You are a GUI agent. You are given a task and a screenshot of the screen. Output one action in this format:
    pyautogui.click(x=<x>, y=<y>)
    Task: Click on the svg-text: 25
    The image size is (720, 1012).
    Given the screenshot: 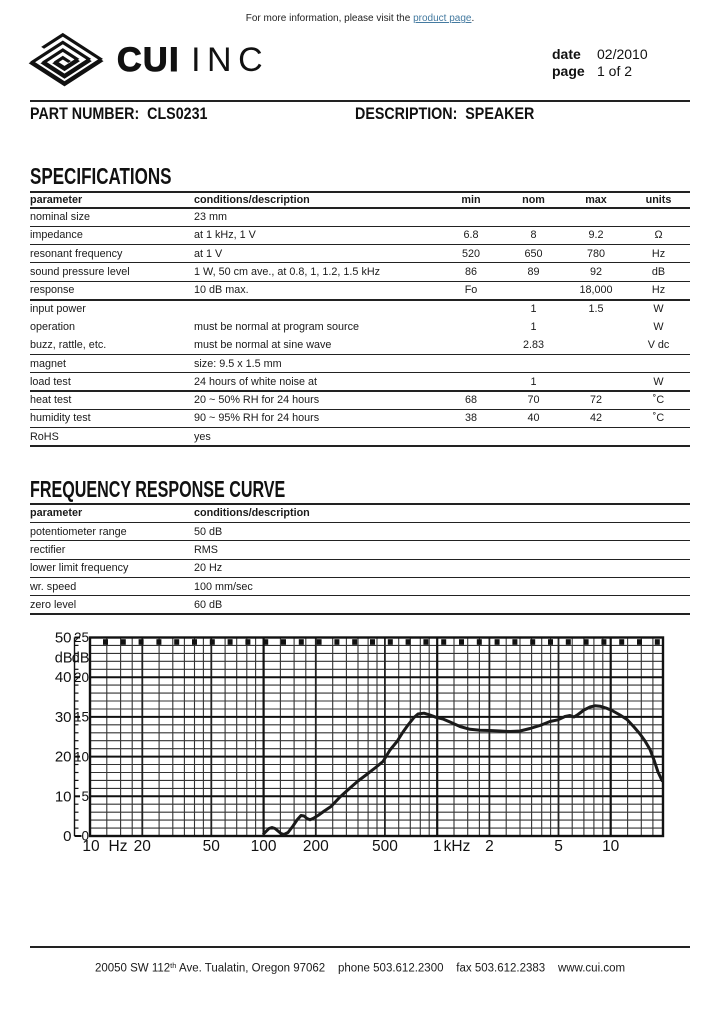 What is the action you would take?
    pyautogui.click(x=81, y=637)
    